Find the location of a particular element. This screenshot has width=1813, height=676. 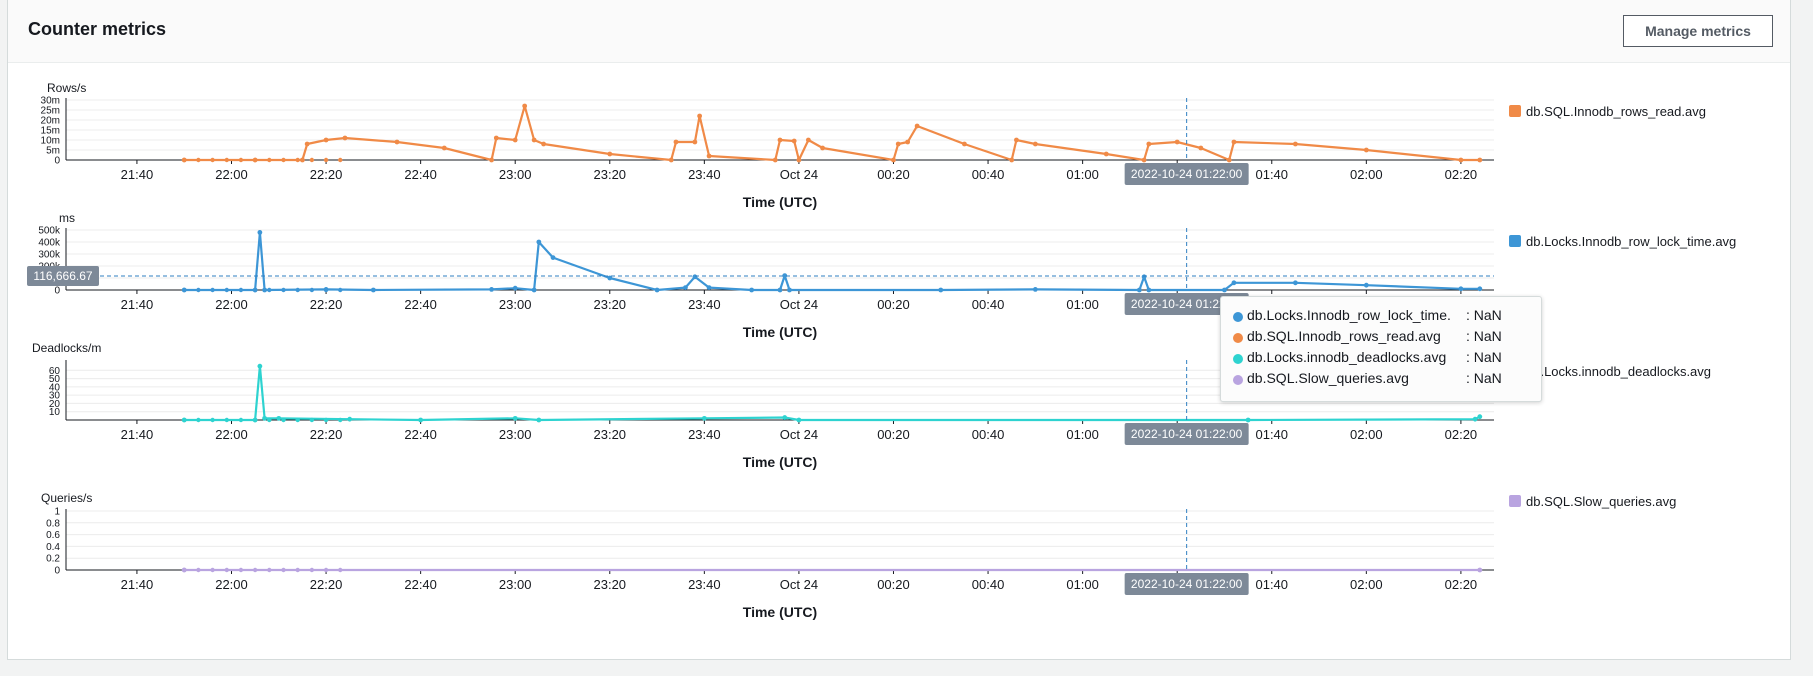

manage-metrics-button: Manage metrics is located at coordinates (1698, 31).